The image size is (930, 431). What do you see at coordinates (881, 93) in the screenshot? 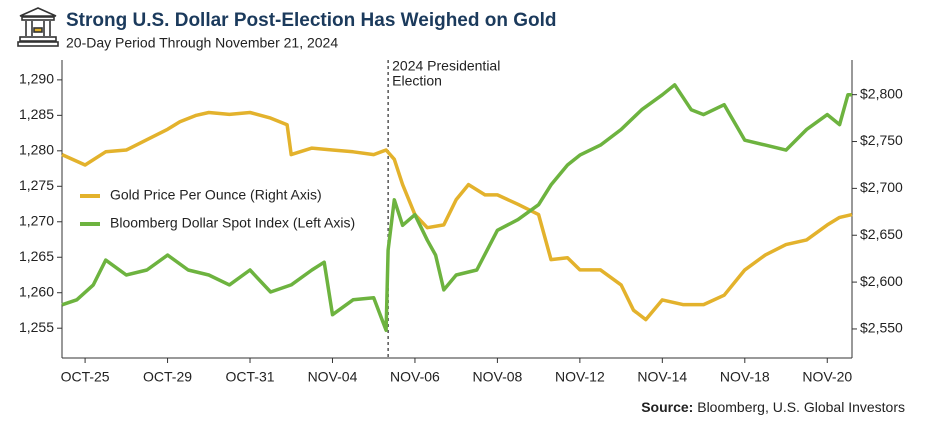
I see `y2-tick-label: $2,800` at bounding box center [881, 93].